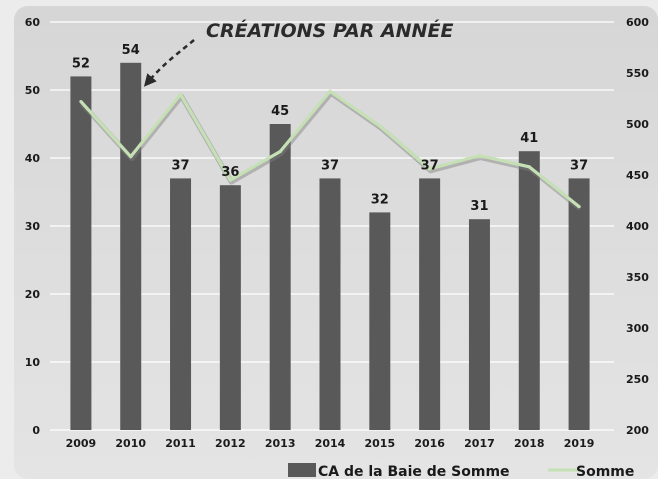 Image resolution: width=658 pixels, height=479 pixels. What do you see at coordinates (33, 22) in the screenshot?
I see `y-tick-label: 60` at bounding box center [33, 22].